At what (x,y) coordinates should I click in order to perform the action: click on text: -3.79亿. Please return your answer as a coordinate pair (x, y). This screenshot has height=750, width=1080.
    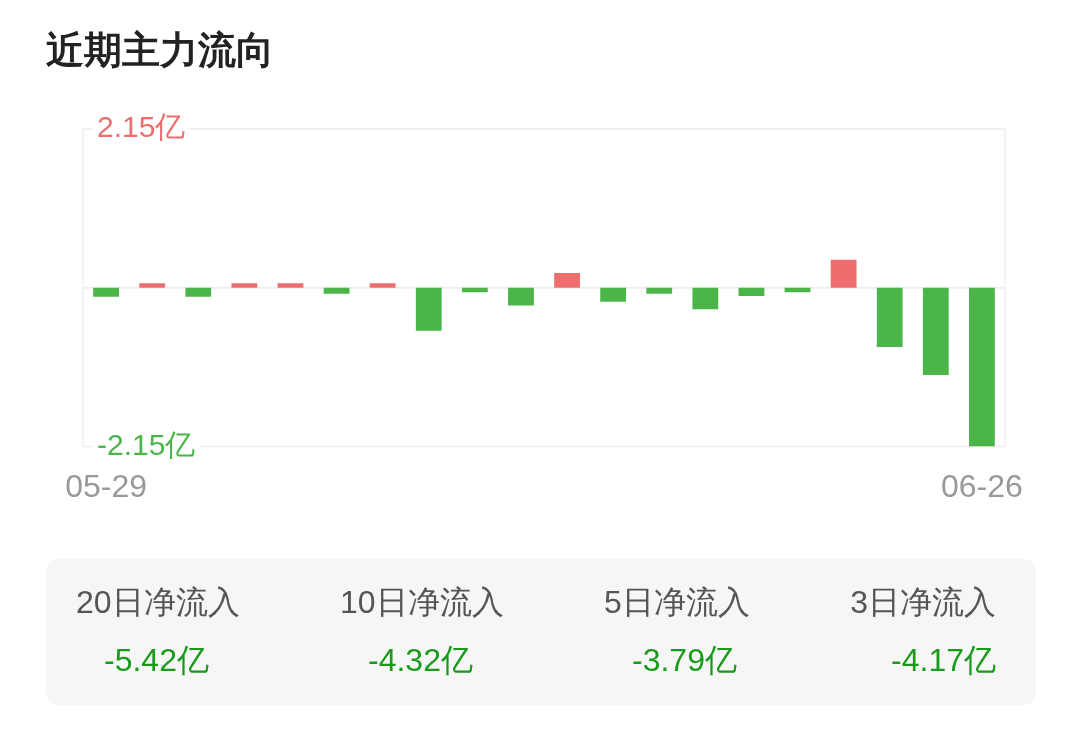
    Looking at the image, I should click on (684, 660).